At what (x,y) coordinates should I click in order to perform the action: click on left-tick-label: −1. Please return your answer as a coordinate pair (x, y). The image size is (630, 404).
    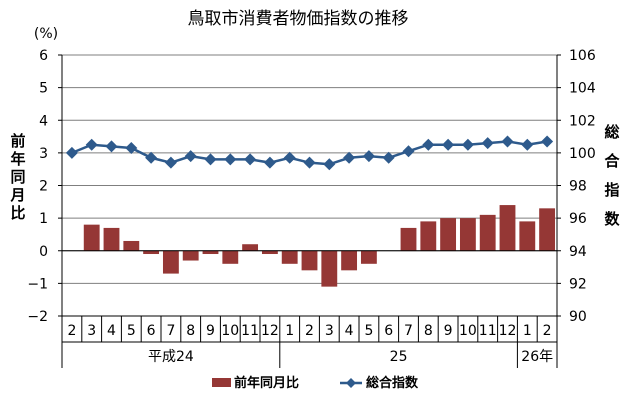
    Looking at the image, I should click on (37, 284).